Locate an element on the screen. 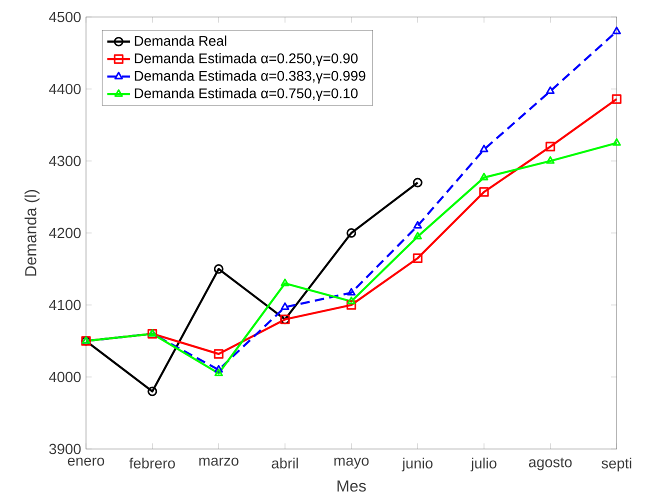 The width and height of the screenshot is (648, 498). legend-label: Demanda Estimada α=0.250,γ=0.90 is located at coordinates (246, 59).